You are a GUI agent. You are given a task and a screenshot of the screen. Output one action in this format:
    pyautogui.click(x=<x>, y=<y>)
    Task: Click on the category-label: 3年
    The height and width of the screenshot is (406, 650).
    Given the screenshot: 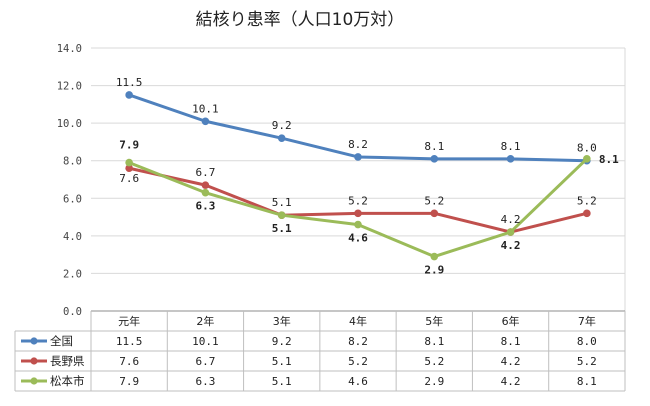 What is the action you would take?
    pyautogui.click(x=282, y=321)
    